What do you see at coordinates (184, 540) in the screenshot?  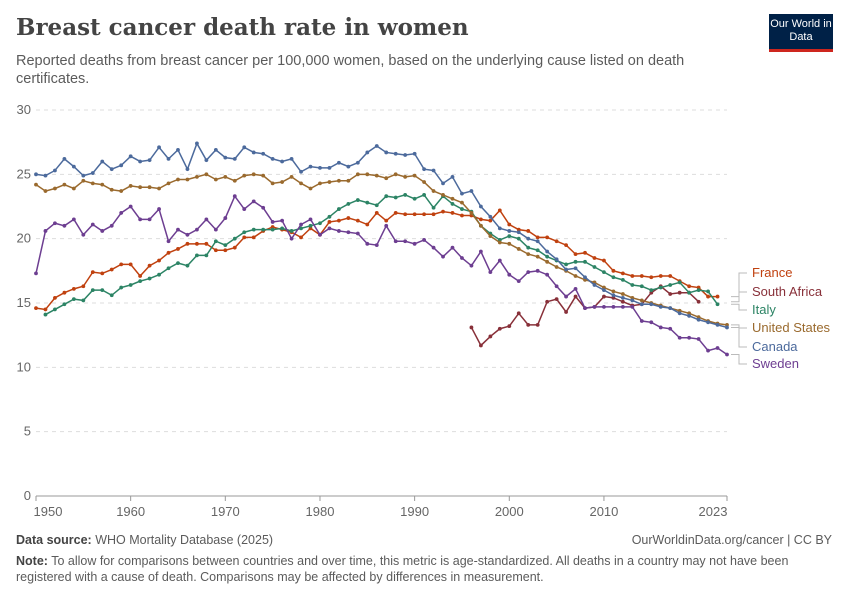 I see `source-text: WHO Mortality Database (2025)` at bounding box center [184, 540].